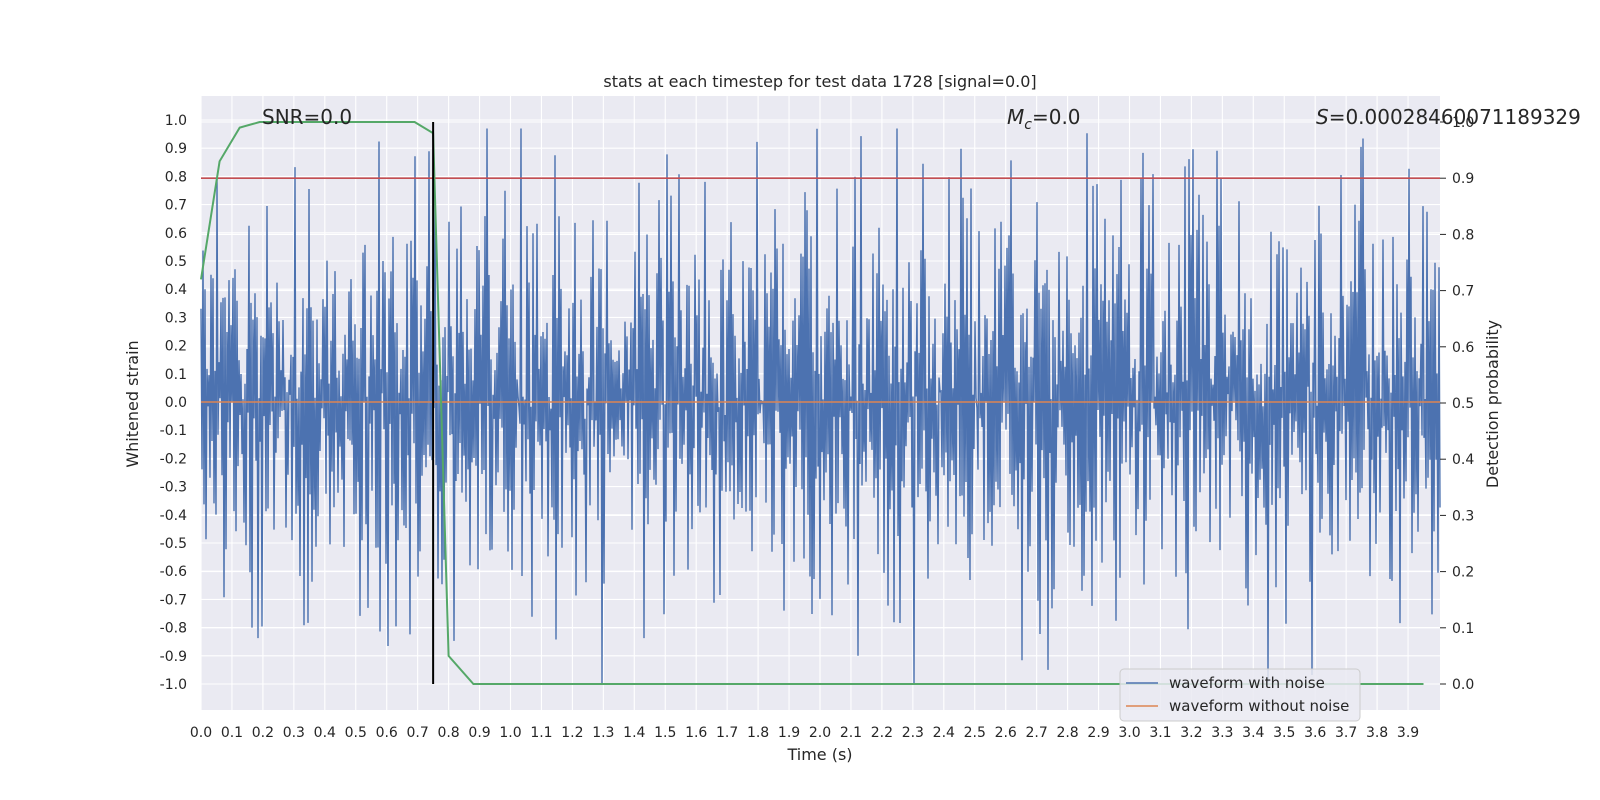 The image size is (1600, 800). I want to click on x-tick-label: 3.2, so click(1191, 733).